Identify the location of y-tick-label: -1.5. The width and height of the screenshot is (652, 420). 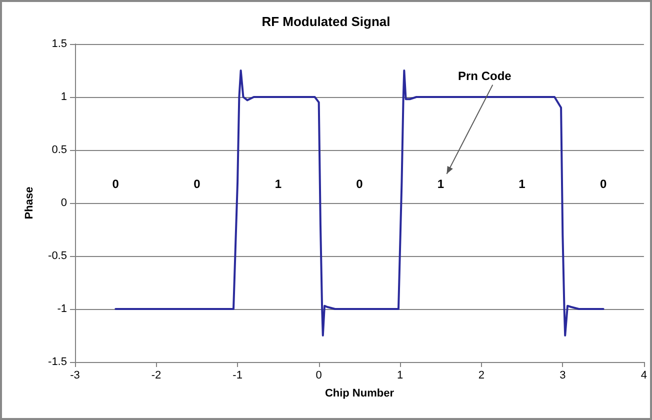
(57, 362).